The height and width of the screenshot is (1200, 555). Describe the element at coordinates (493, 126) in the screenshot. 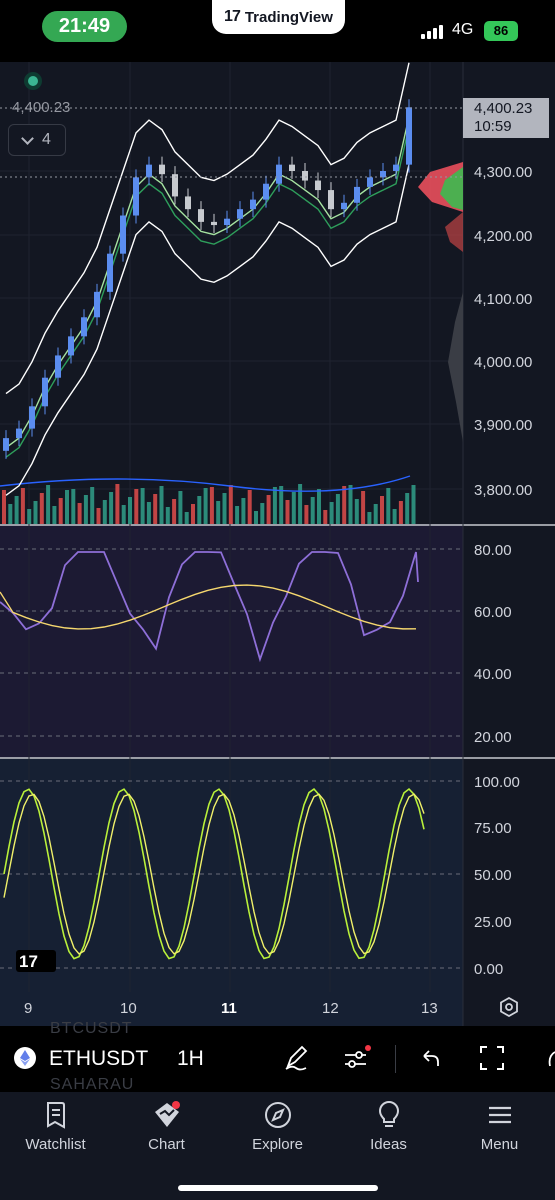

I see `bar-countdown: 10:59` at that location.